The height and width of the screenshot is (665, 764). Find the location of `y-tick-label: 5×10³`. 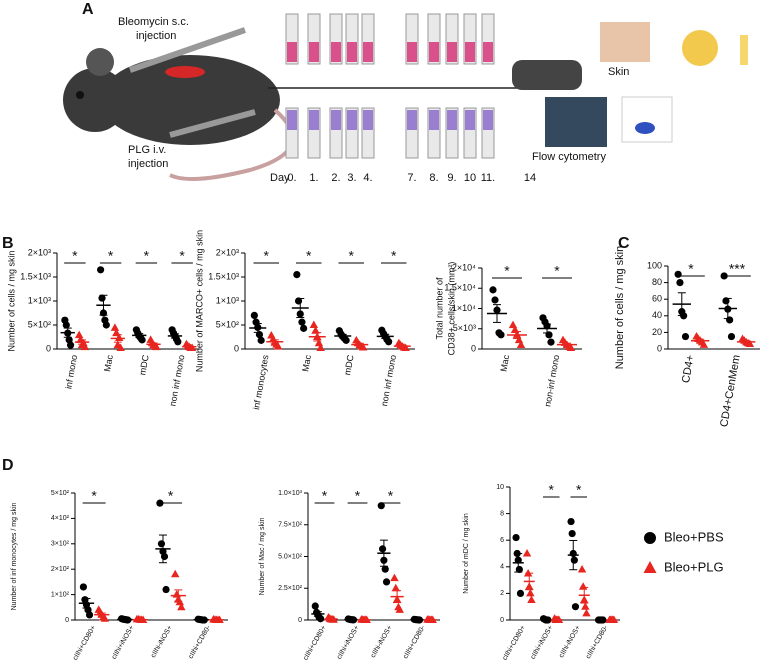

y-tick-label: 5×10³ is located at coordinates (464, 328).